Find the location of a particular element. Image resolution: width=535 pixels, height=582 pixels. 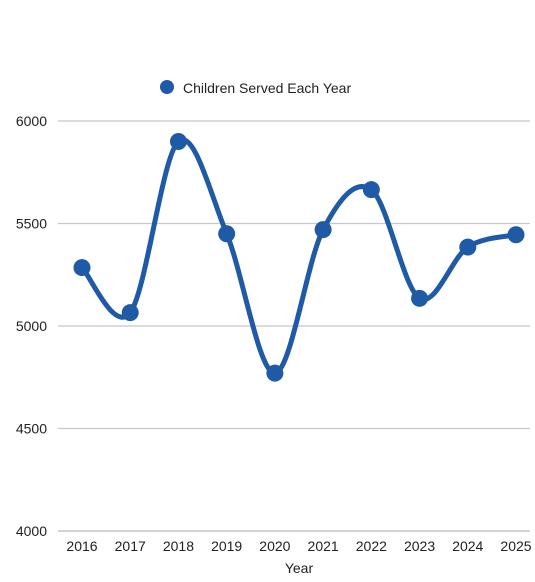

data-point-2022 is located at coordinates (371, 190).